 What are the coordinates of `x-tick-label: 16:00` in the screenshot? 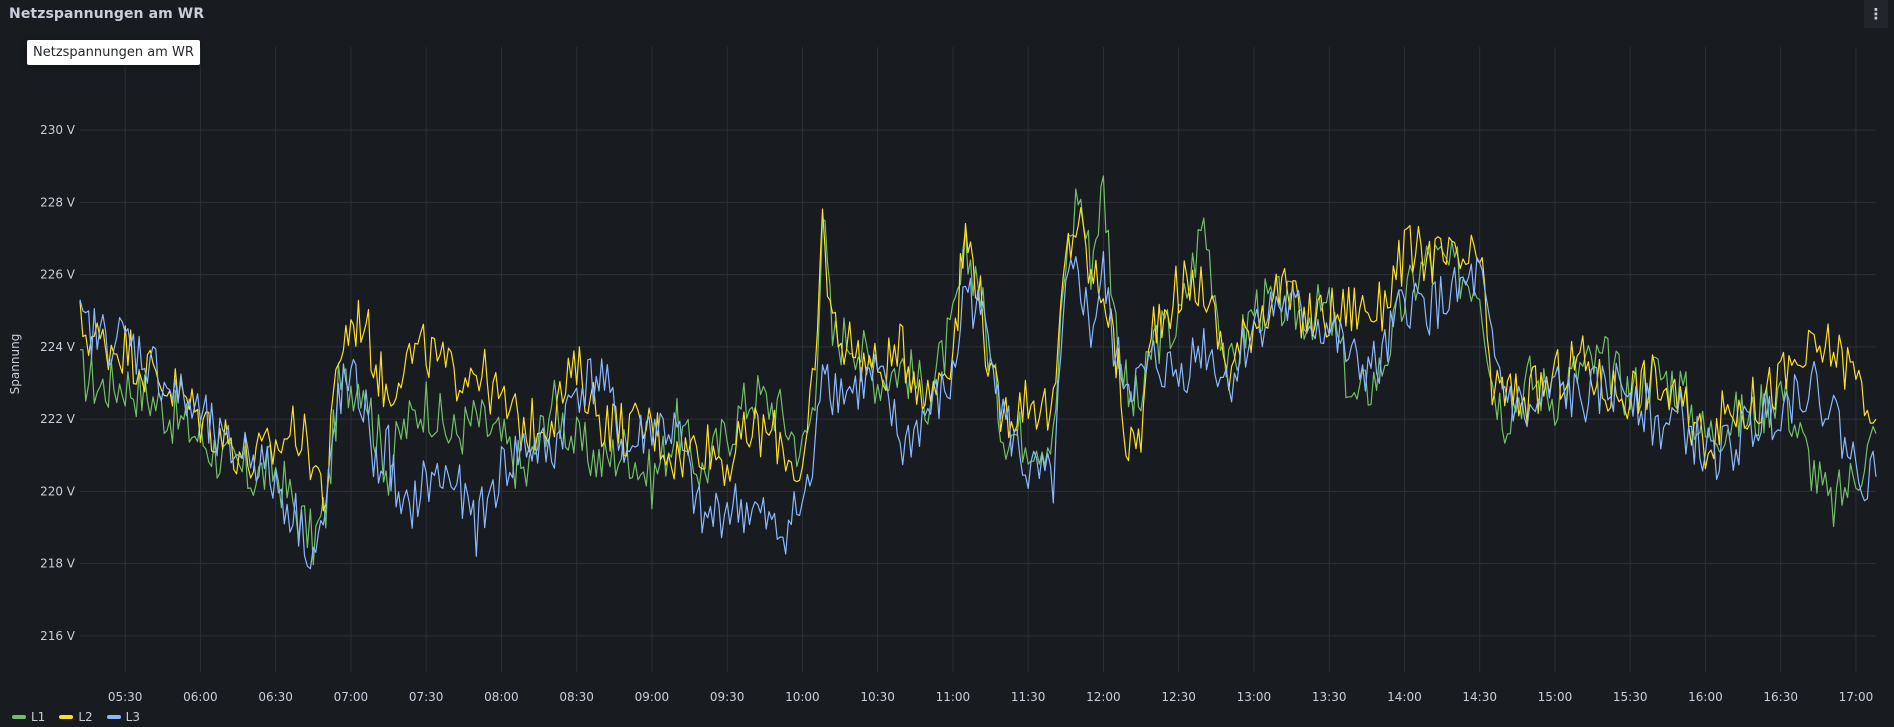 It's located at (1705, 697).